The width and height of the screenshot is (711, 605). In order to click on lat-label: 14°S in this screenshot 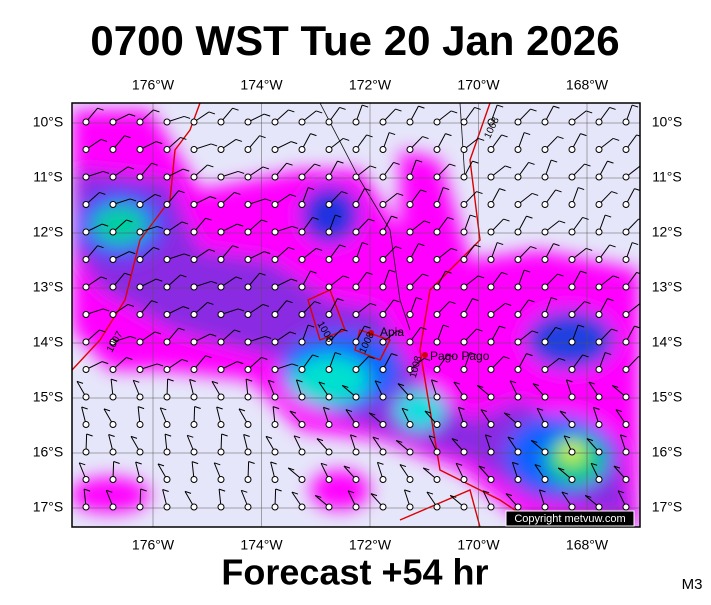, I will do `click(48, 342)`.